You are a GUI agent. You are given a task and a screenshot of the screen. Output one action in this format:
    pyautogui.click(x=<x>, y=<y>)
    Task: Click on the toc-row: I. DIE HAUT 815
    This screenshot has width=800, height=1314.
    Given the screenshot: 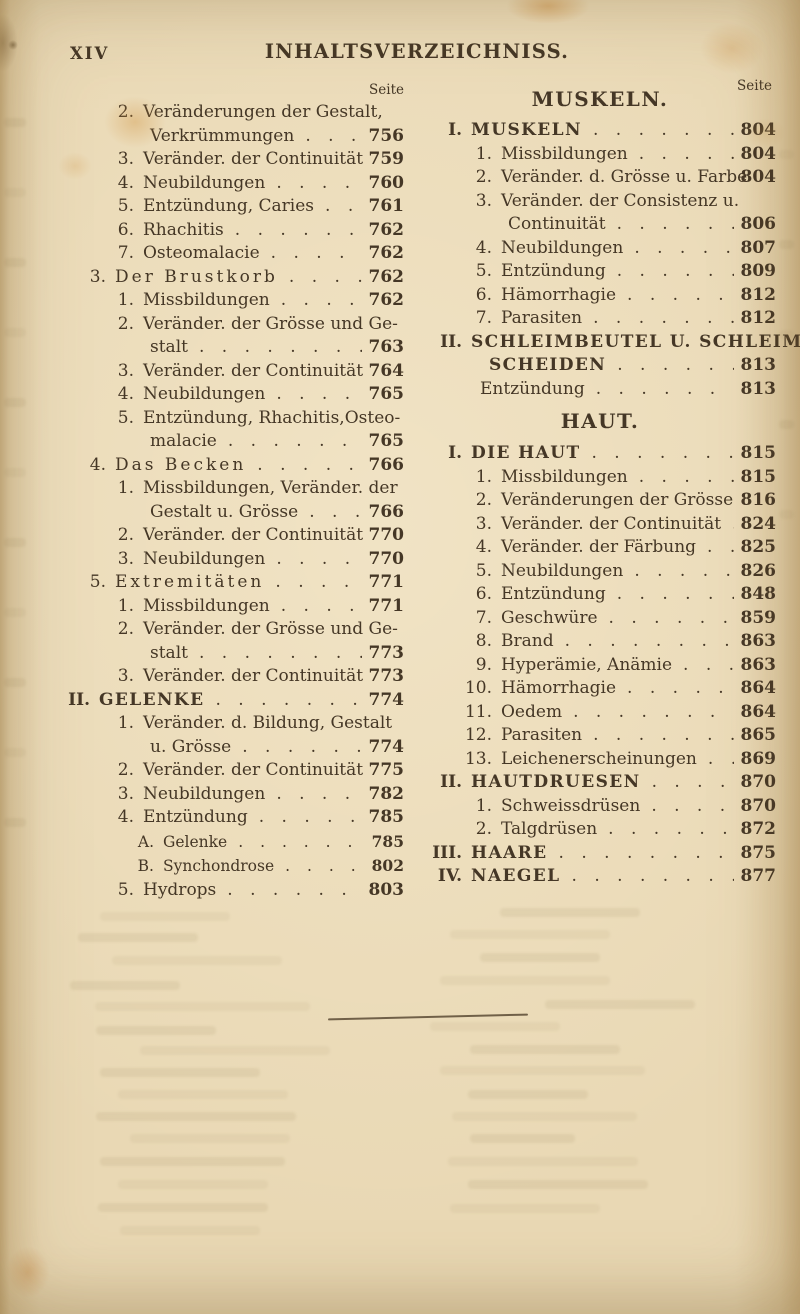 What is the action you would take?
    pyautogui.click(x=600, y=454)
    